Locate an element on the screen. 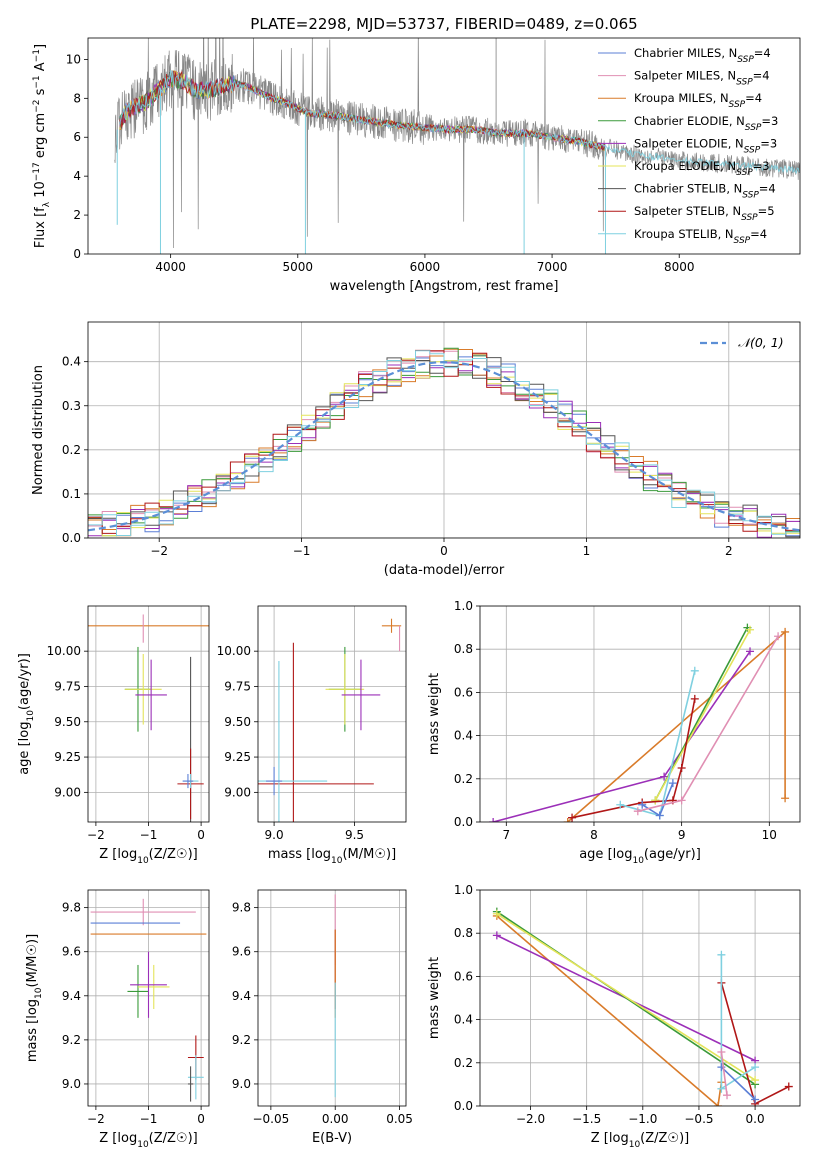 The height and width of the screenshot is (1170, 819). x-tick-label: 8 is located at coordinates (594, 835).